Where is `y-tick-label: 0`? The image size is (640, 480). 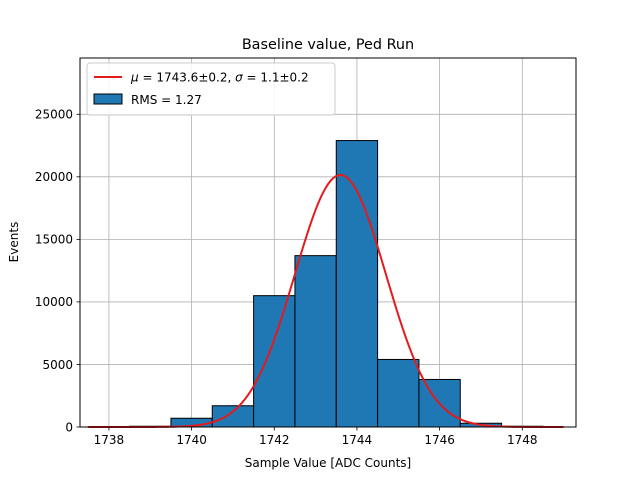 y-tick-label: 0 is located at coordinates (69, 427).